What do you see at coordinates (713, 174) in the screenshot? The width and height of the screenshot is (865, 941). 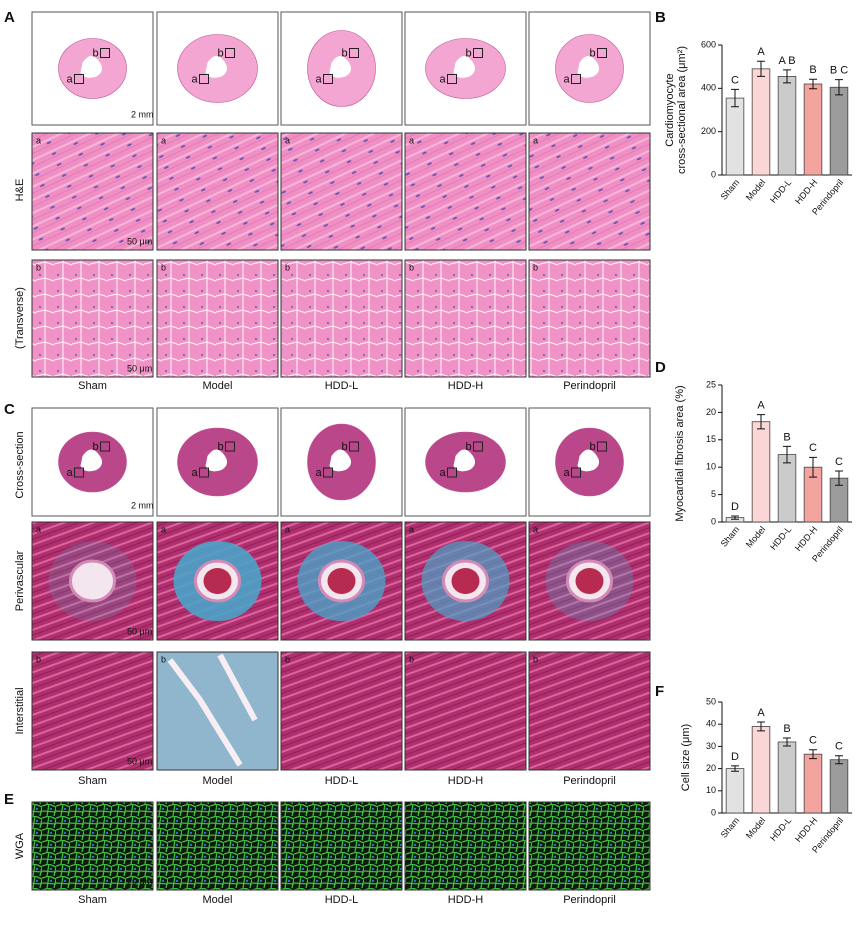 I see `y-tick-label: 0` at bounding box center [713, 174].